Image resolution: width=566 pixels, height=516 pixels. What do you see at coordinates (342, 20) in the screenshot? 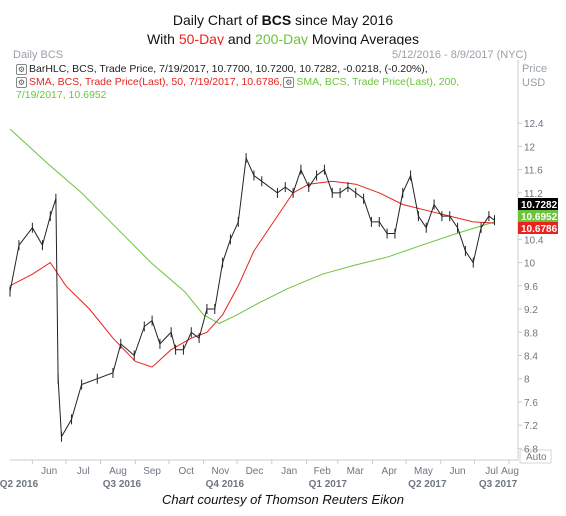
I see `title-text-end: since May 2016` at bounding box center [342, 20].